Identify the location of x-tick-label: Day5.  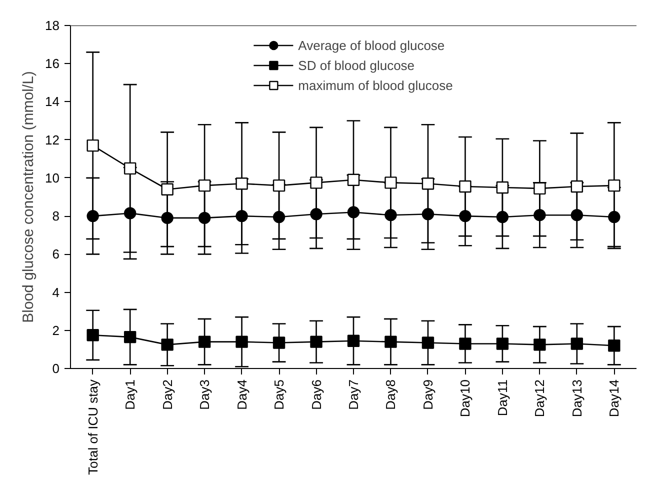
(279, 394).